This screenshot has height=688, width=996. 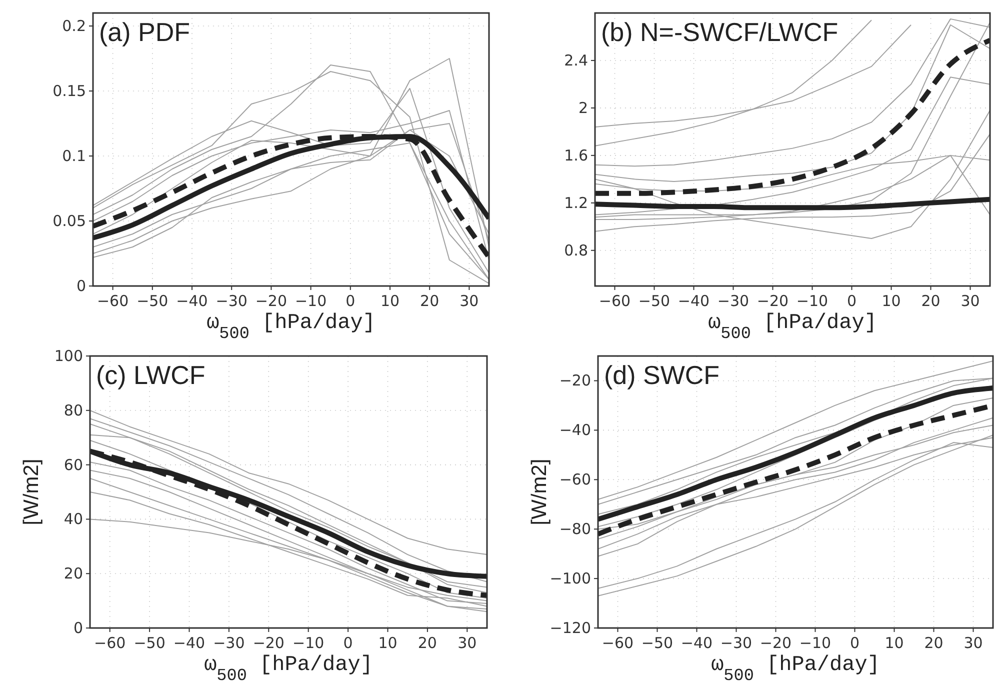 What do you see at coordinates (74, 156) in the screenshot?
I see `y-tick-label: 0.1` at bounding box center [74, 156].